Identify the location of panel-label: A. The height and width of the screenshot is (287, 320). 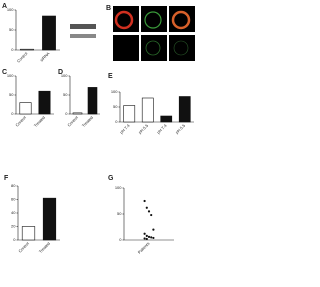
(4, 6).